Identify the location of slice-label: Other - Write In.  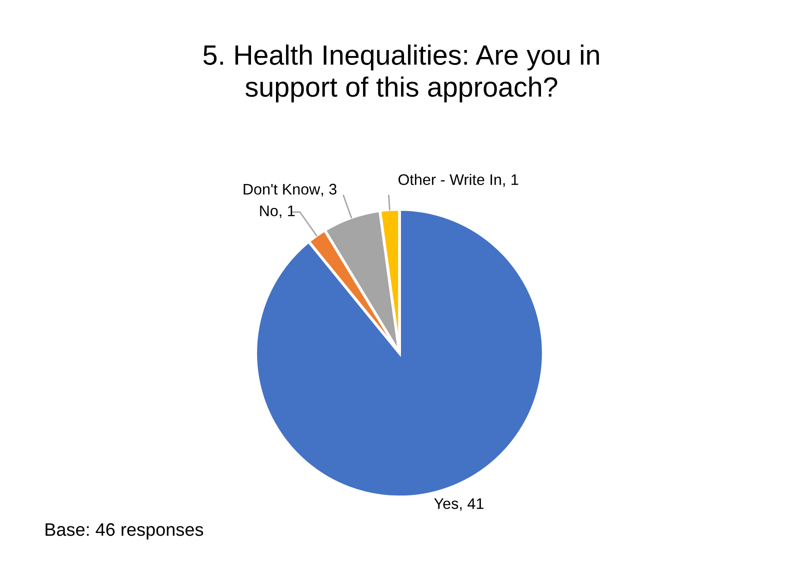
(449, 180).